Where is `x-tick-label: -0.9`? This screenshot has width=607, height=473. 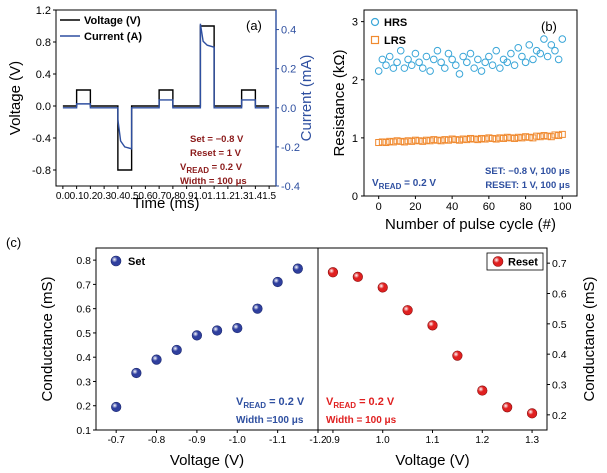
x-tick-label: -0.9 is located at coordinates (197, 440).